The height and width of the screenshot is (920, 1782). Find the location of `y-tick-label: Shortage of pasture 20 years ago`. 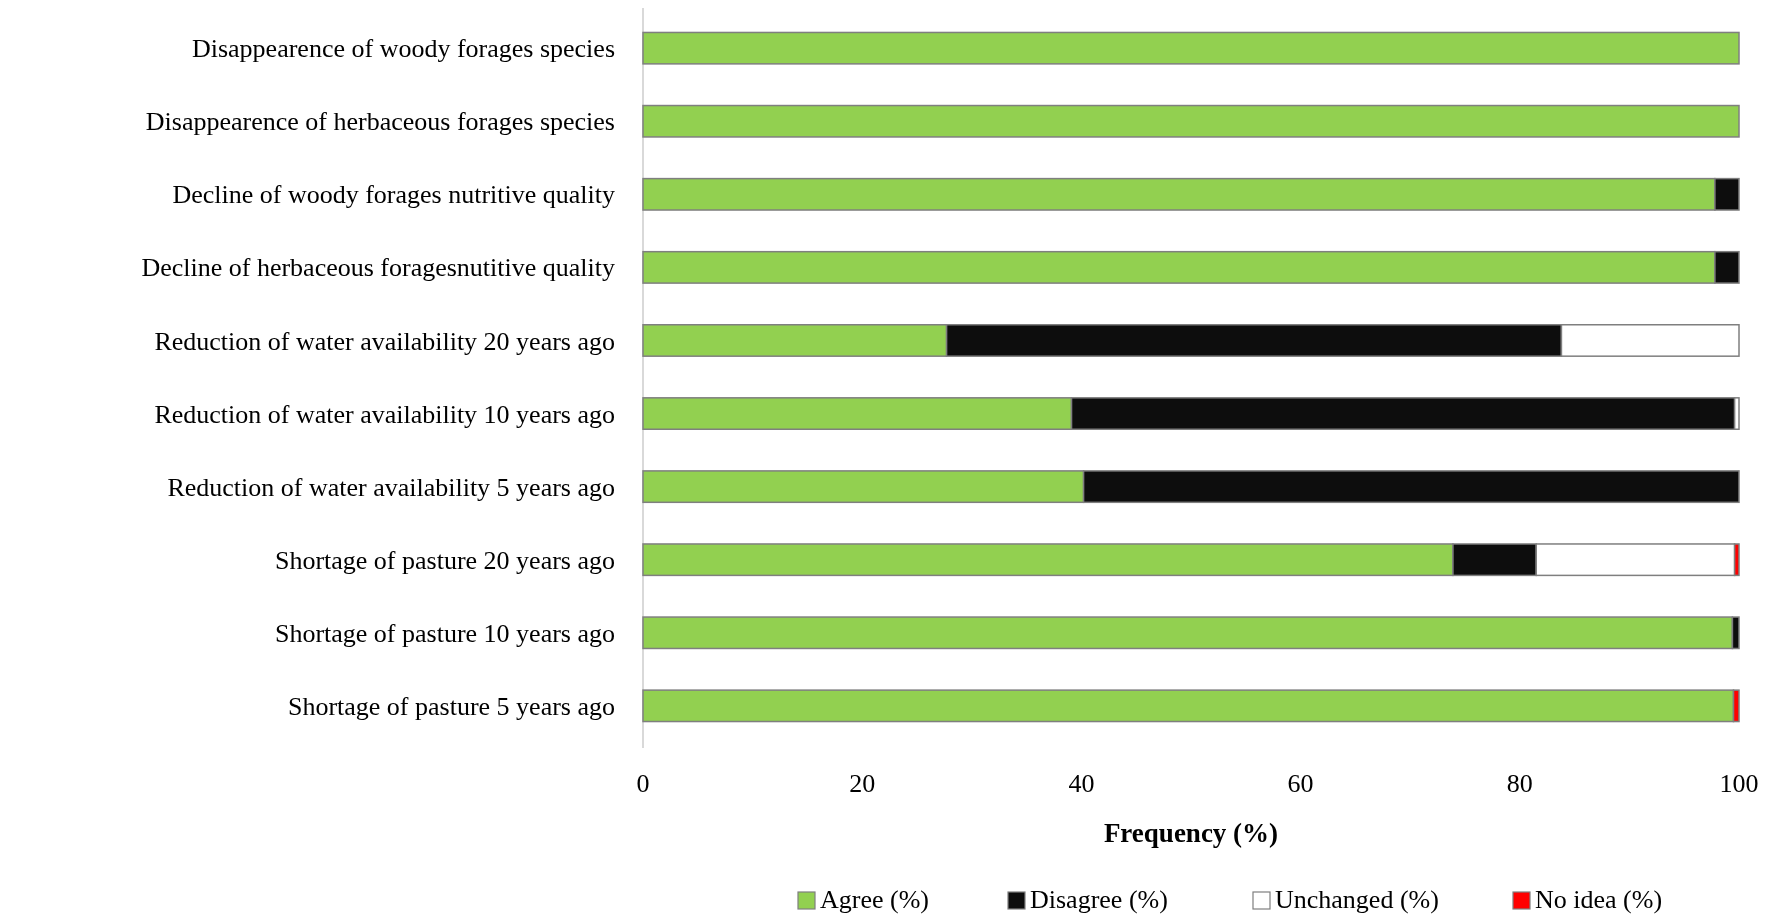

y-tick-label: Shortage of pasture 20 years ago is located at coordinates (444, 560).